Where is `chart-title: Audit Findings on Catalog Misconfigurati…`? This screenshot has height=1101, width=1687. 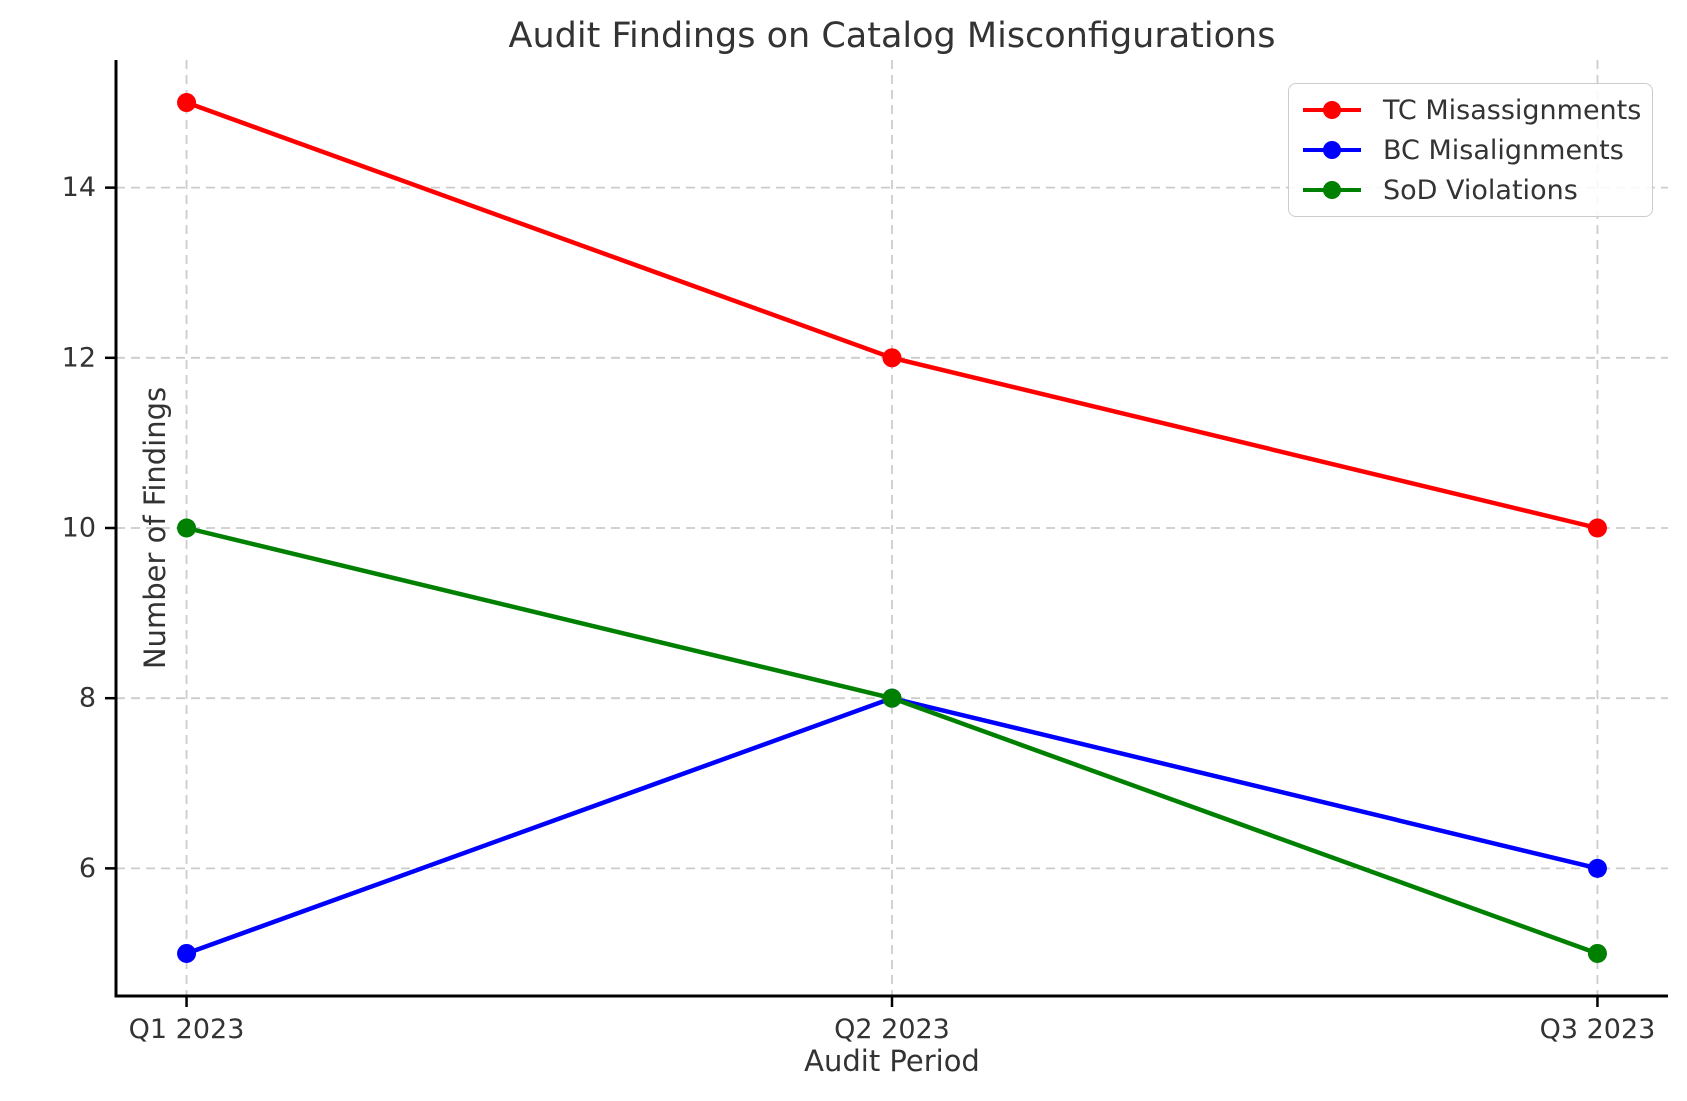 chart-title: Audit Findings on Catalog Misconfigurati… is located at coordinates (892, 36).